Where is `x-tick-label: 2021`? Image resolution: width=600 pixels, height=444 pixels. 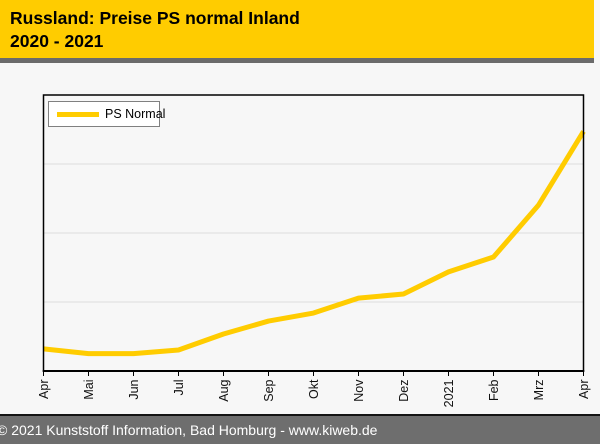
x-tick-label: 2021 is located at coordinates (449, 393).